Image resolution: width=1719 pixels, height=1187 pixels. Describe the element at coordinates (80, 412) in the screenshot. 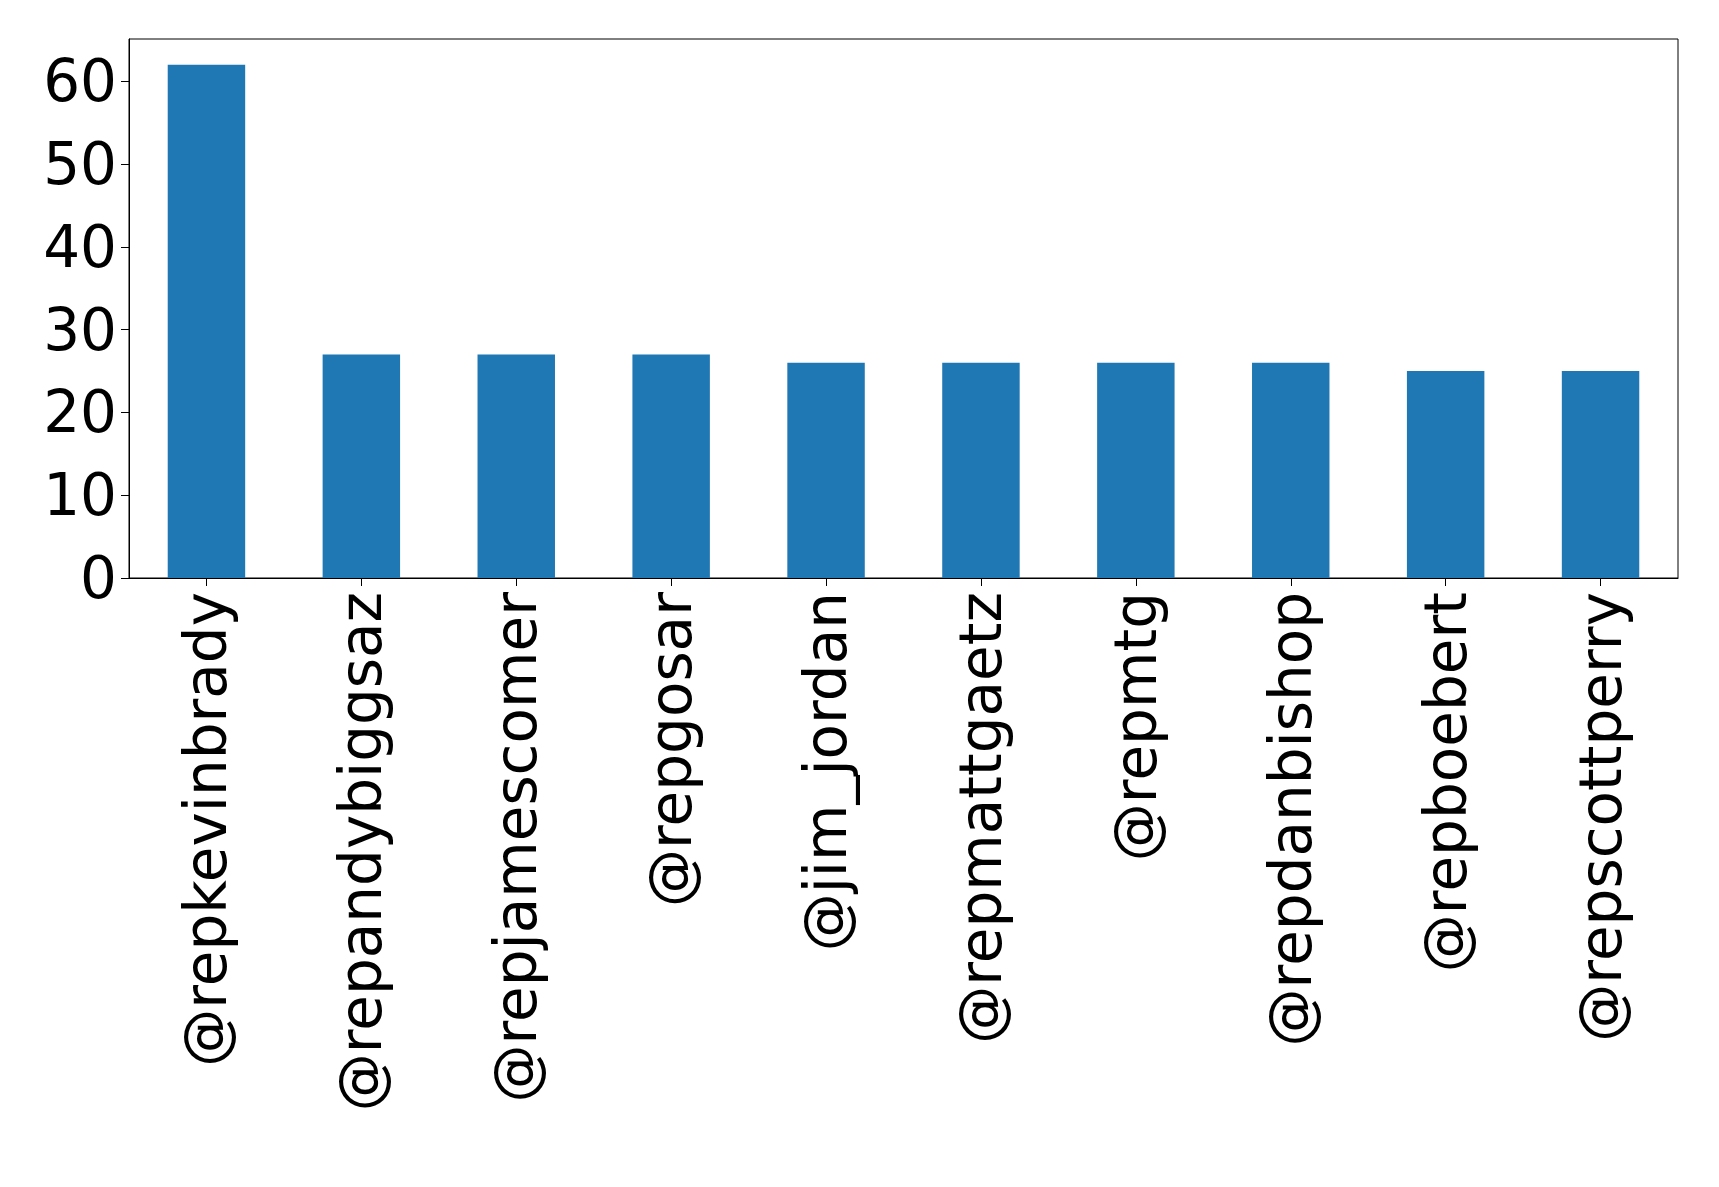

I see `y-tick-label: 20` at that location.